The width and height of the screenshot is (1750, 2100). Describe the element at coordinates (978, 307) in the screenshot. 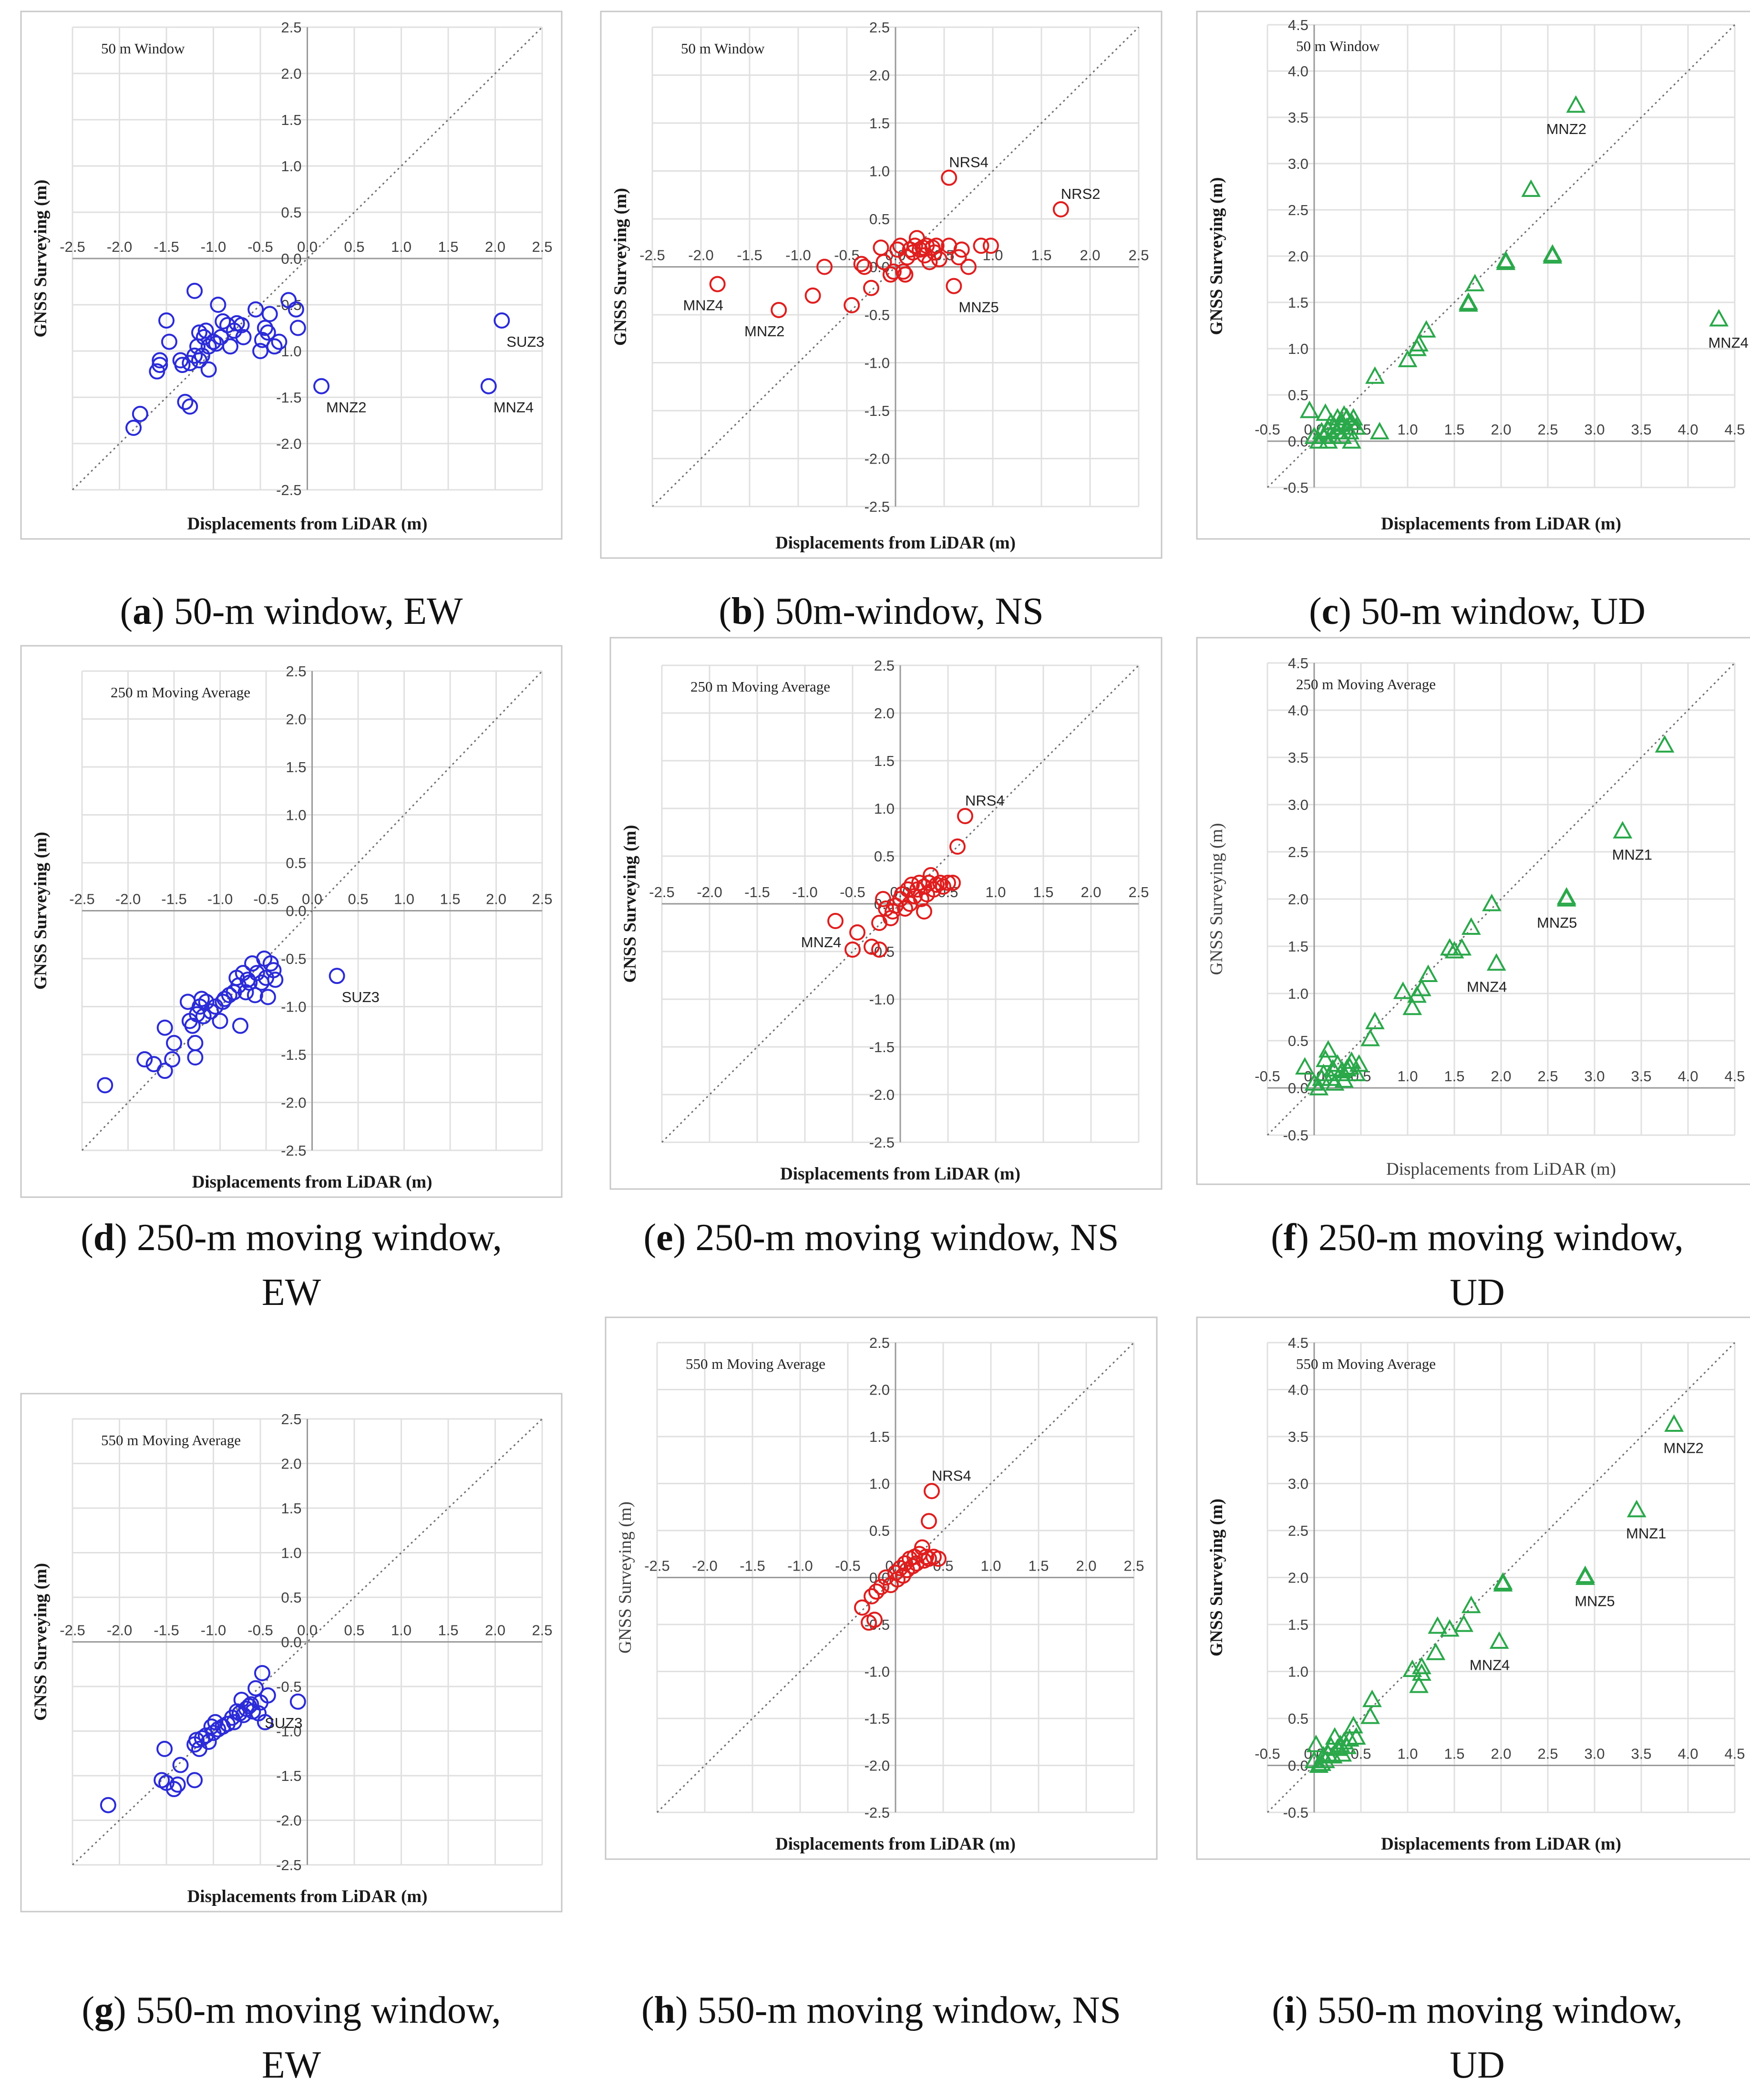

I see `station-label: MNZ5` at that location.